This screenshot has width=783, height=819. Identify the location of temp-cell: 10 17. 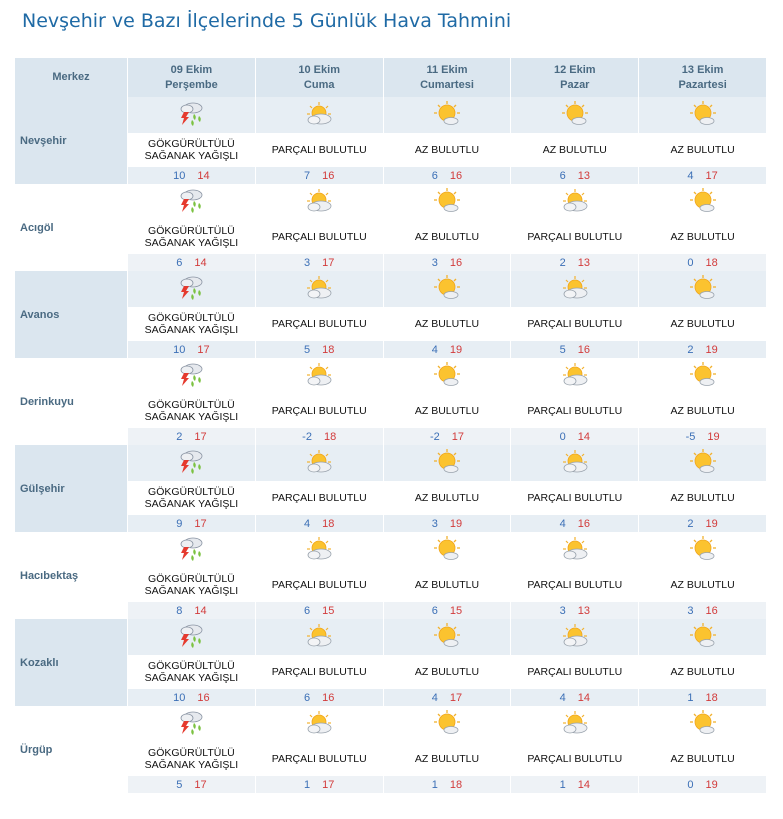
(192, 349).